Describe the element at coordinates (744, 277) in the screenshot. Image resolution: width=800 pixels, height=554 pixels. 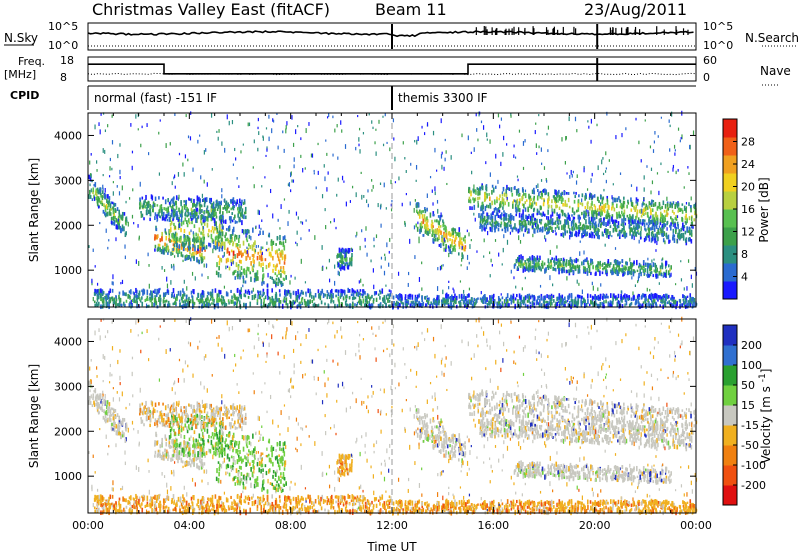
I see `colorbar-tick-label: 4` at that location.